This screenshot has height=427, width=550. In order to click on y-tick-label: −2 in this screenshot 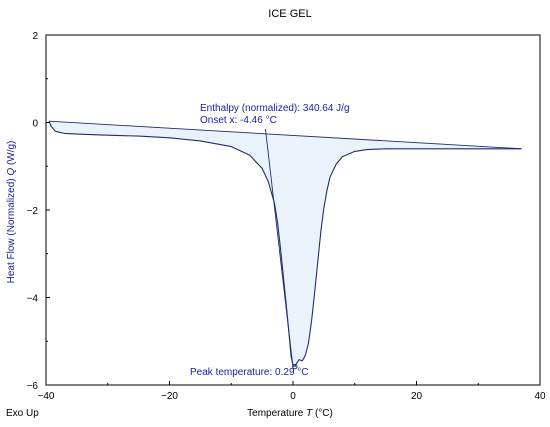, I will do `click(33, 211)`.